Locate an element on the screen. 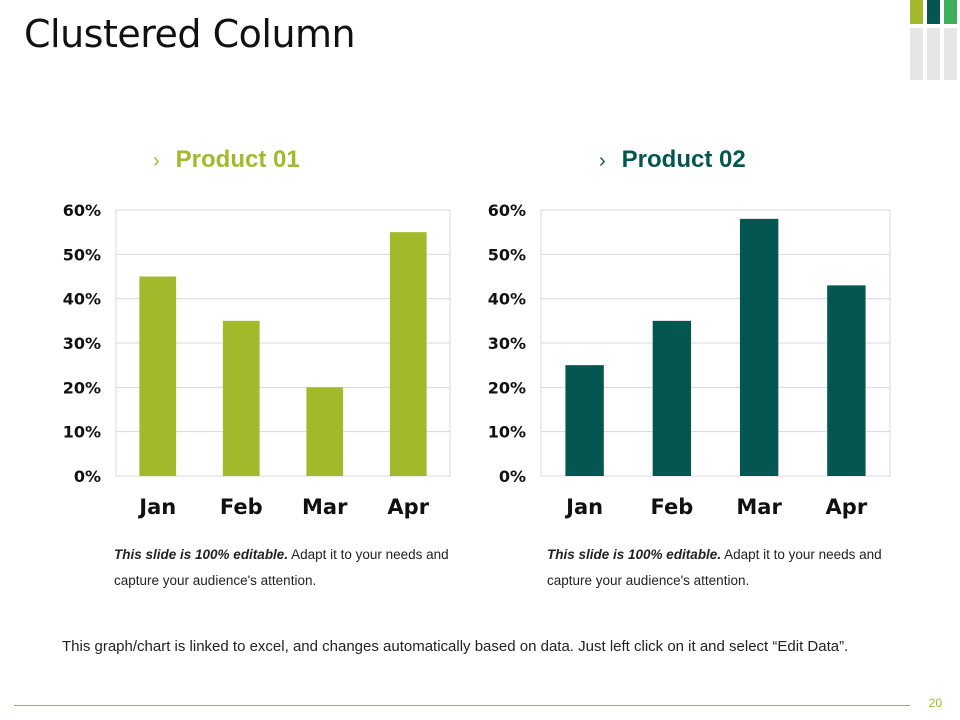 This screenshot has width=960, height=720. bottom-divider is located at coordinates (462, 705).